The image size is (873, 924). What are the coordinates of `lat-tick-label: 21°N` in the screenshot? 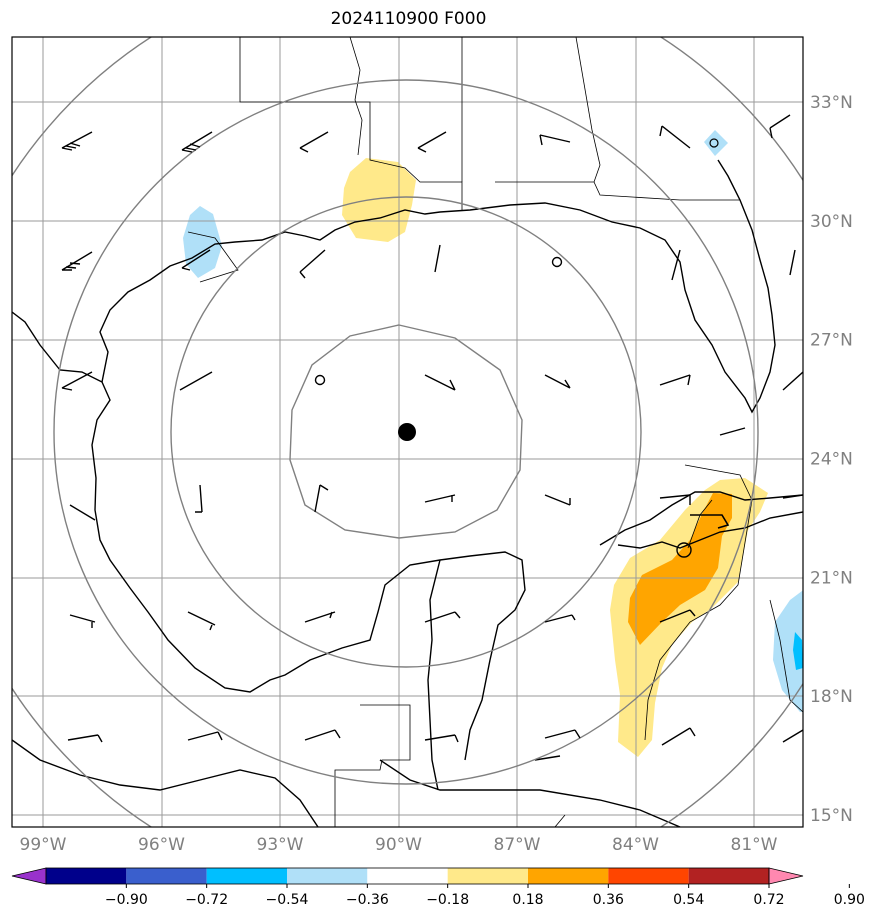 It's located at (831, 578).